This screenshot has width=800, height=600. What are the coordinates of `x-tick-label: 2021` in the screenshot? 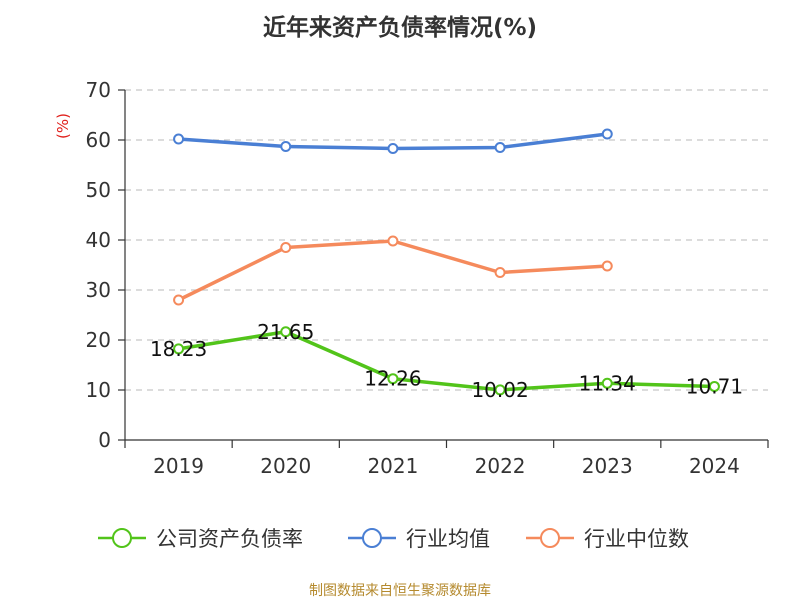 It's located at (392, 466).